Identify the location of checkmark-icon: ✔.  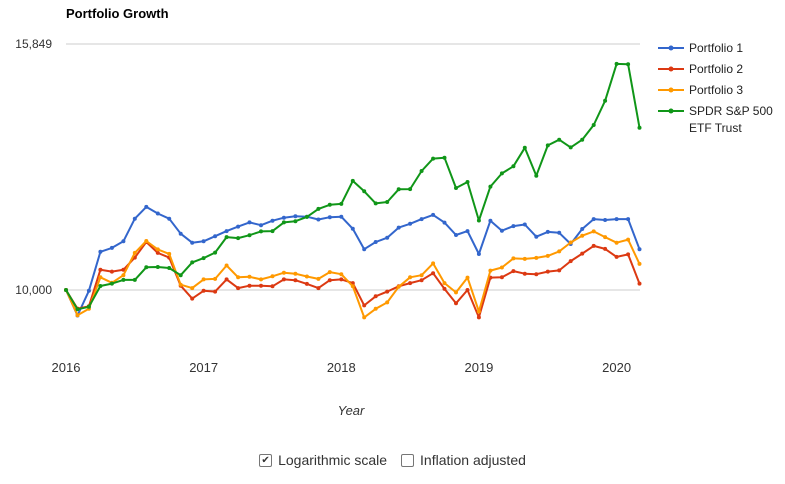
(265, 460).